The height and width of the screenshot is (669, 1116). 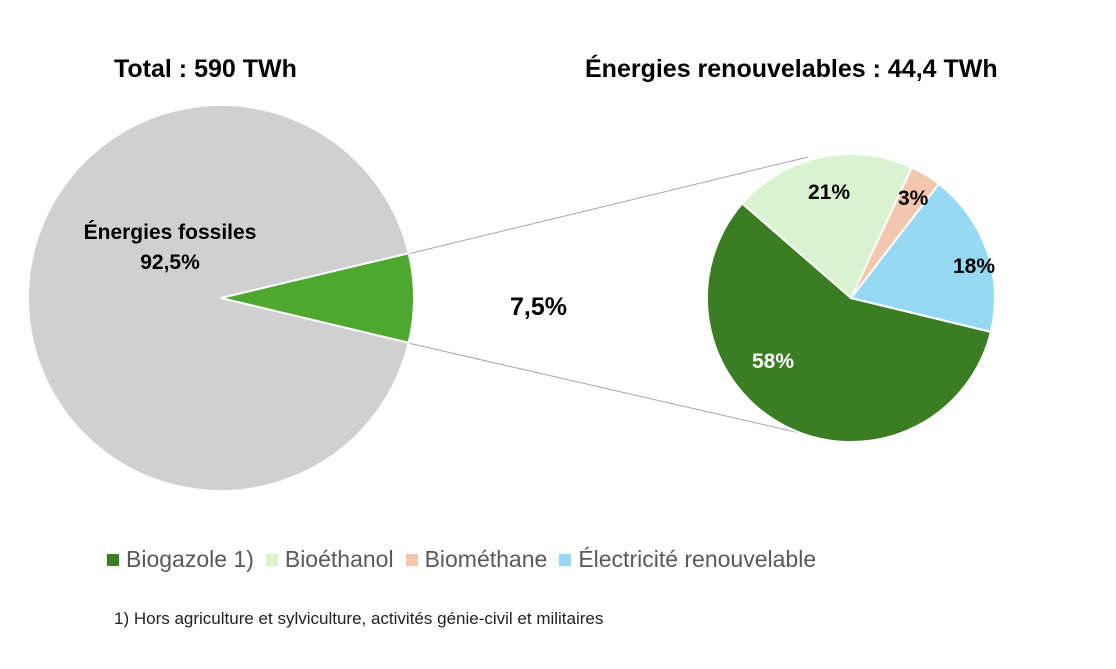 I want to click on left-chart-title: Total : 590 TWh, so click(x=205, y=69).